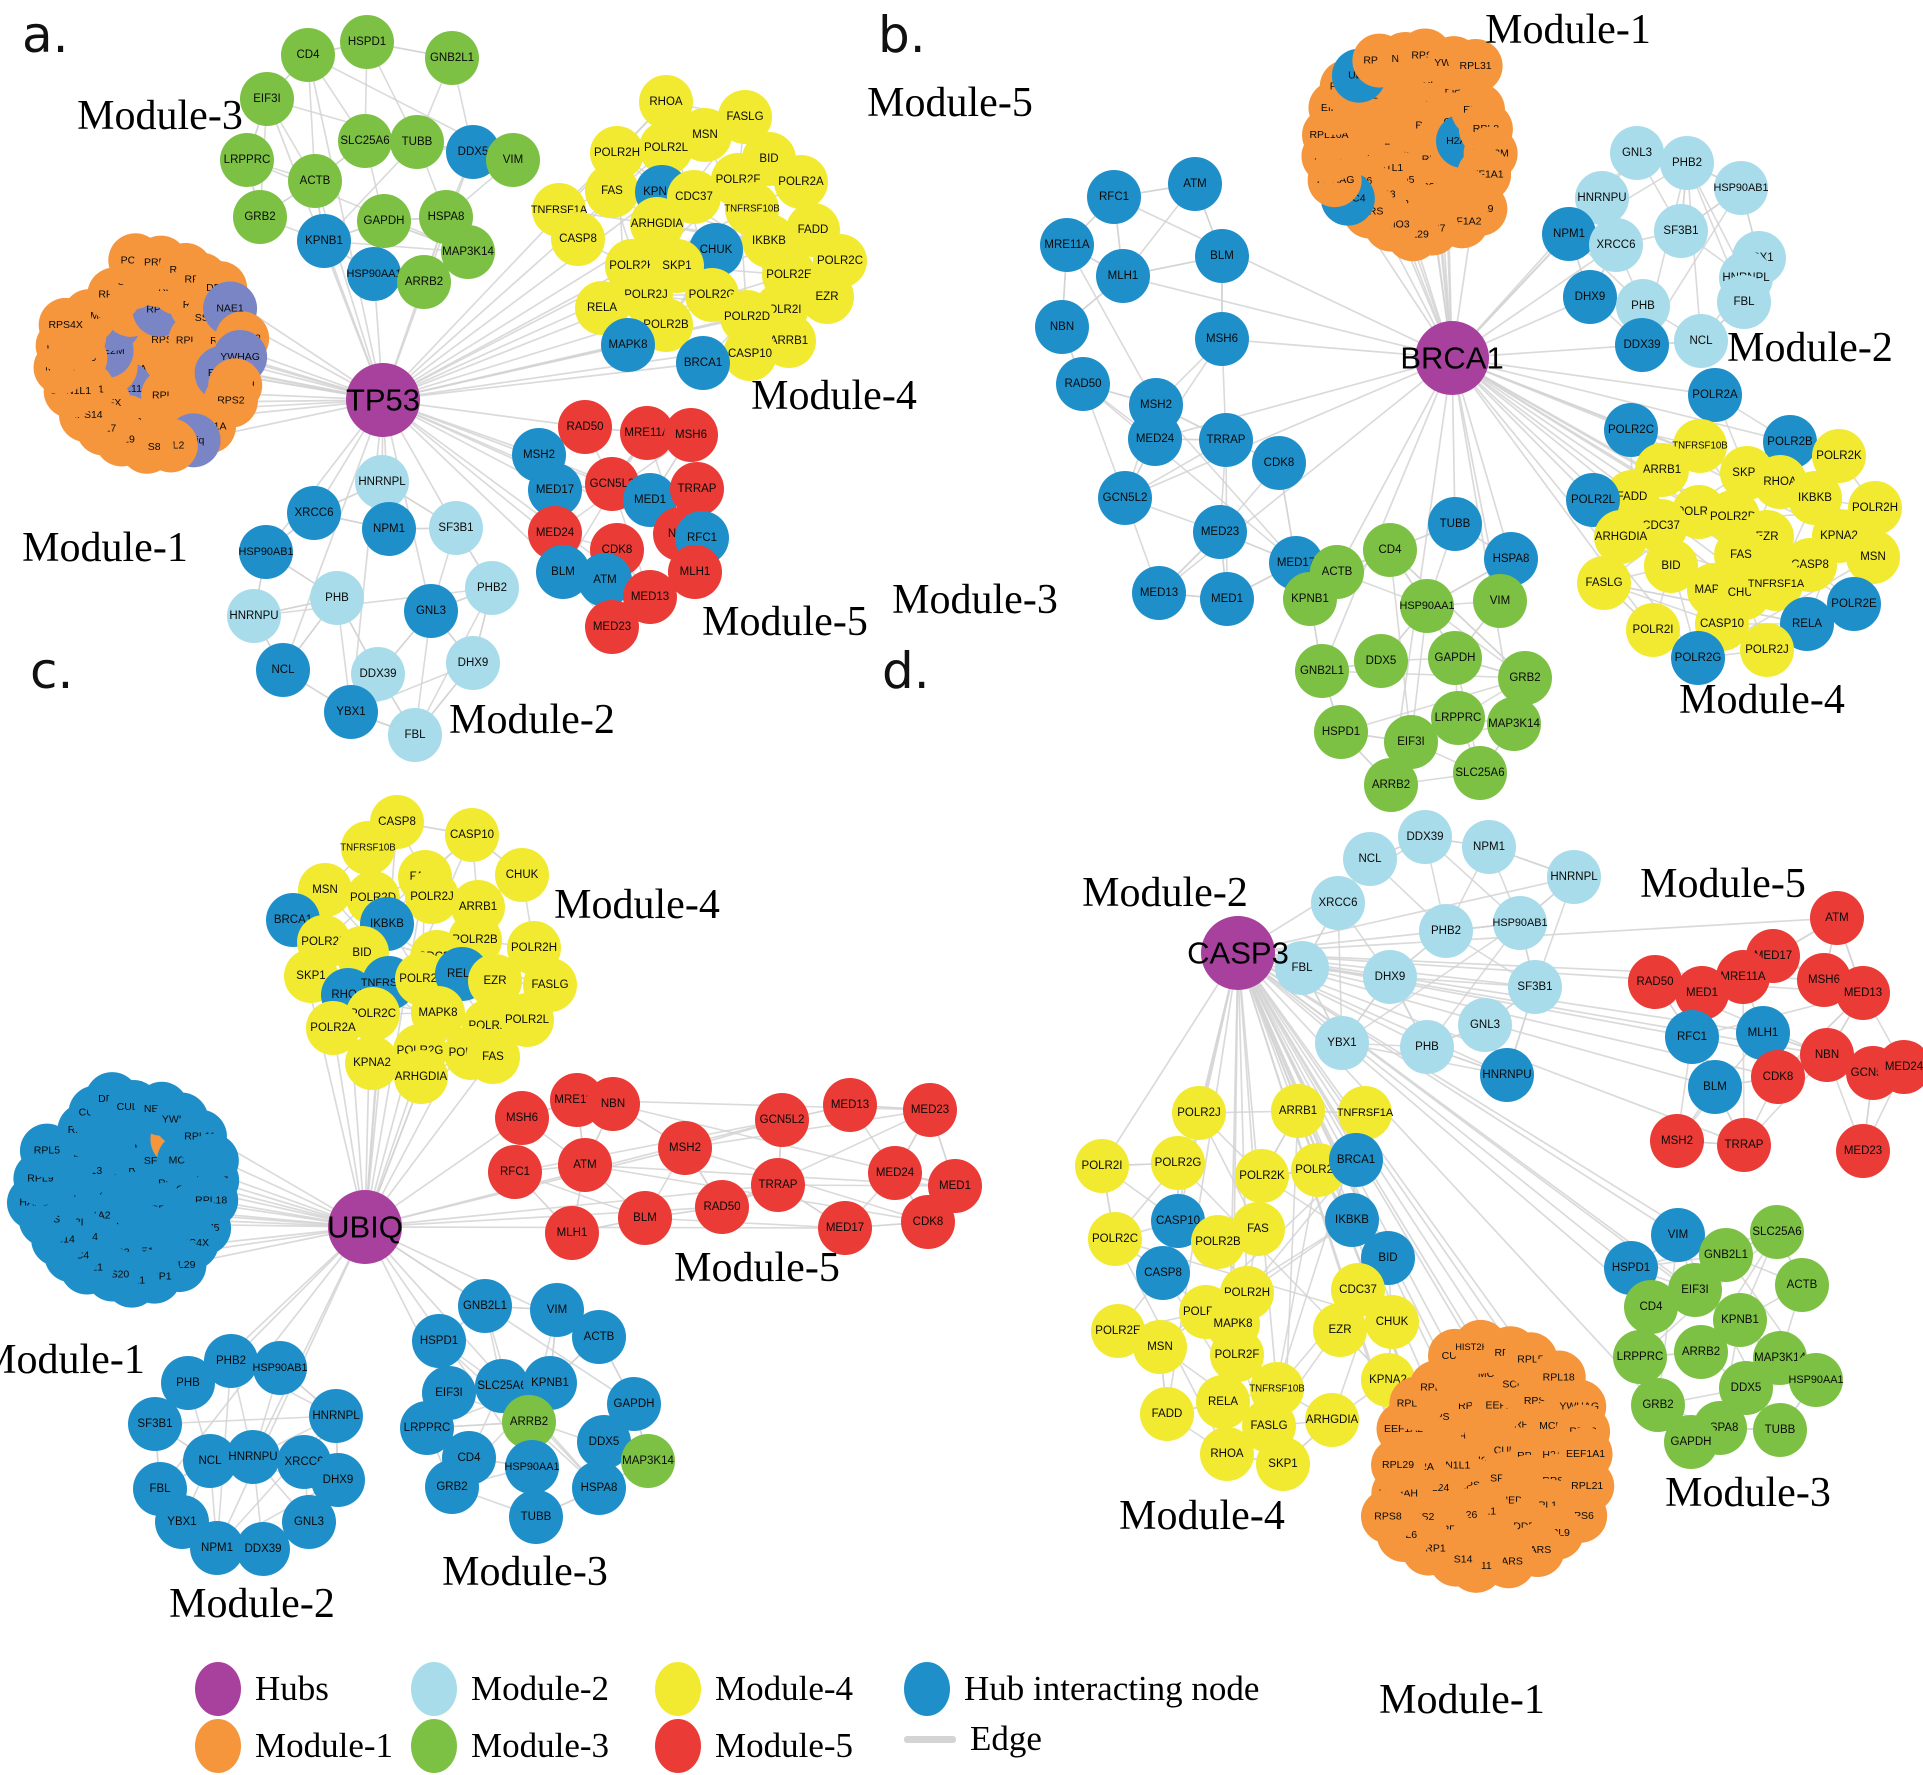 The height and width of the screenshot is (1775, 1923). I want to click on node-GNL3: GNL3, so click(1485, 1025).